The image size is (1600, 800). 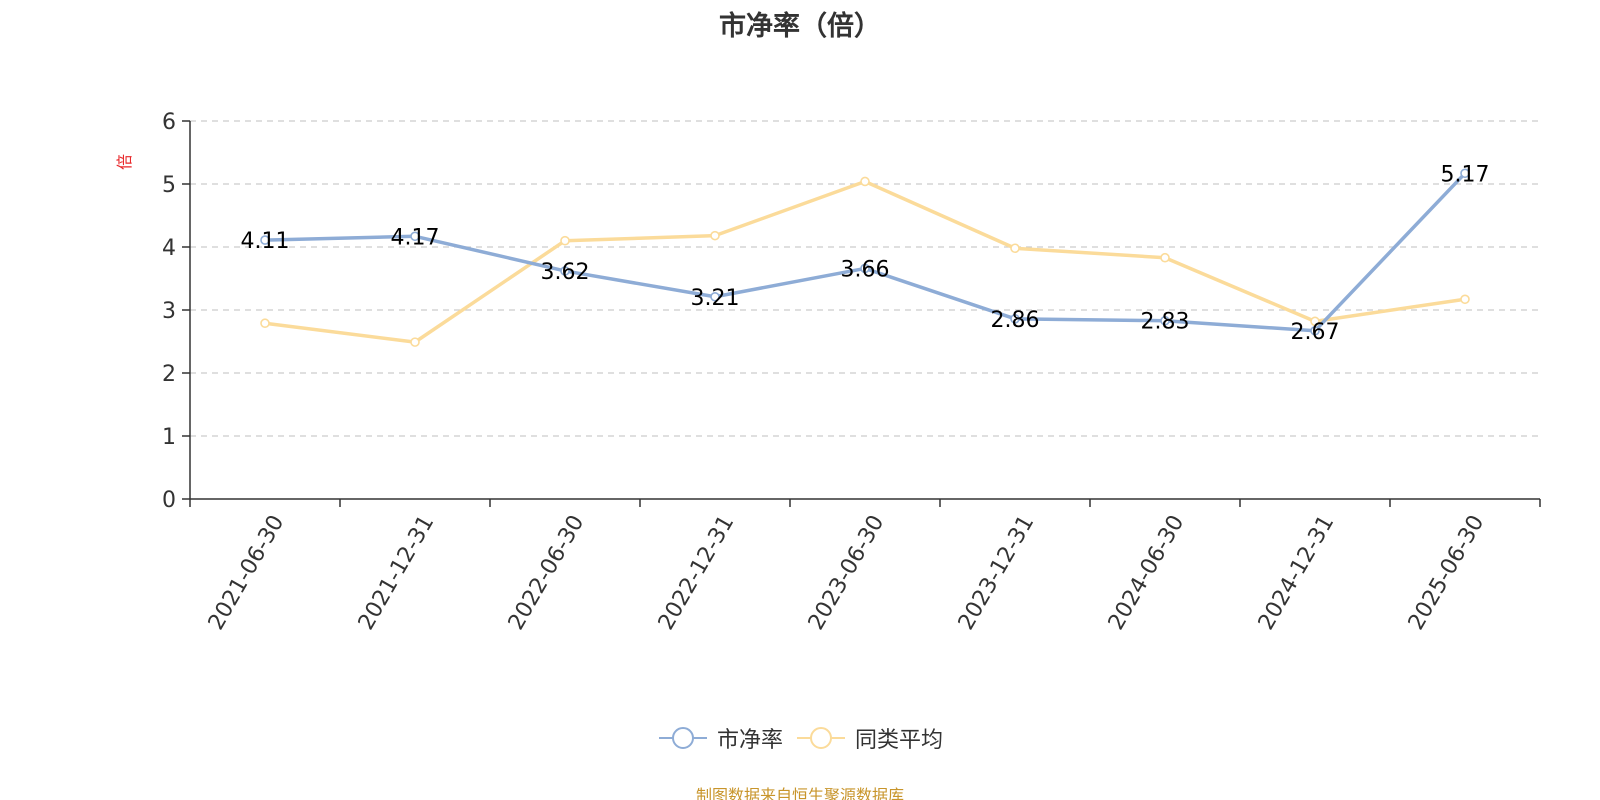 I want to click on legend-item: 同类平均, so click(x=869, y=738).